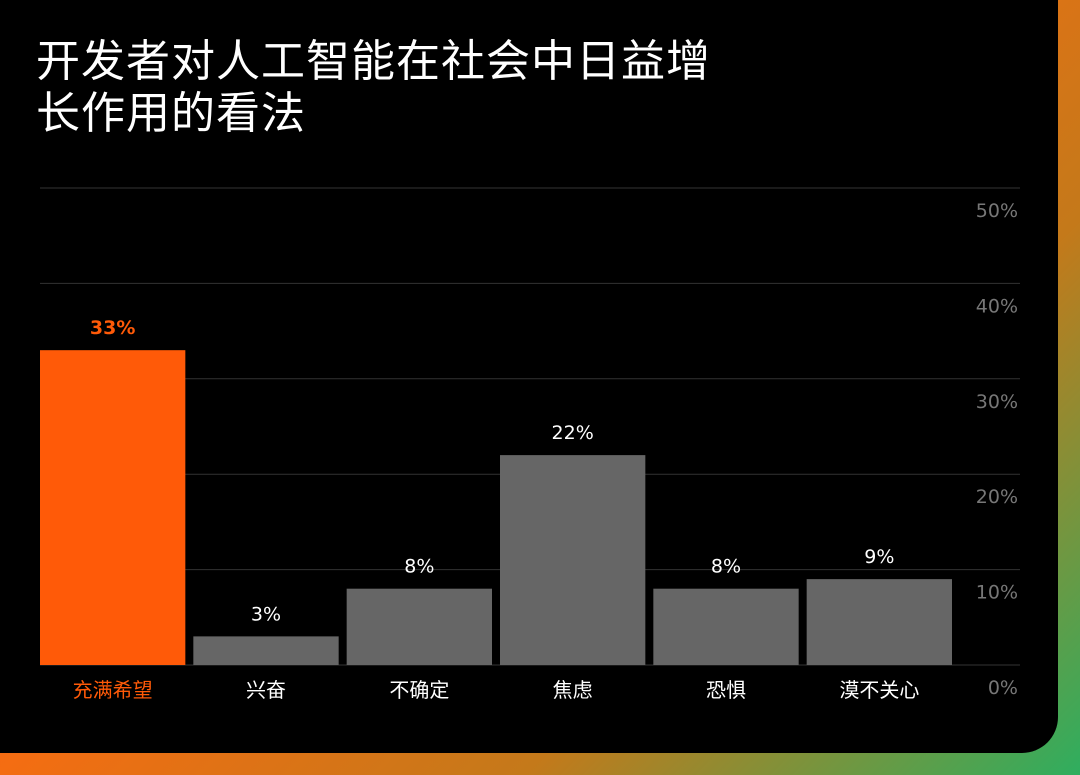 Image resolution: width=1080 pixels, height=775 pixels. Describe the element at coordinates (171, 113) in the screenshot. I see `chart-title-line-2: 长作用的看法` at that location.